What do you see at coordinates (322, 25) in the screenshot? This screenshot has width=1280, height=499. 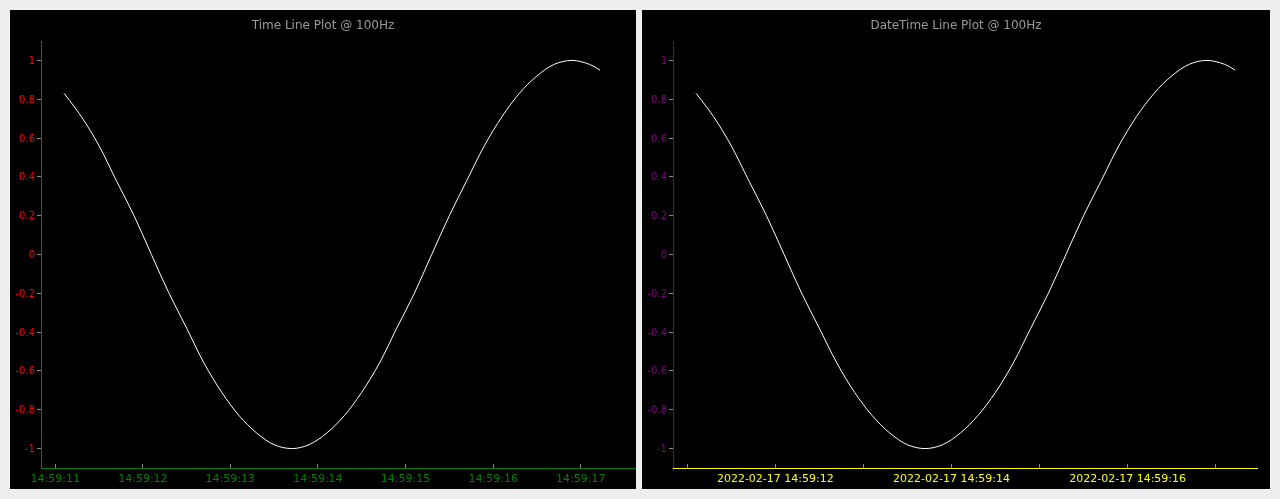 I see `chart-title: Time Line Plot @ 100Hz` at bounding box center [322, 25].